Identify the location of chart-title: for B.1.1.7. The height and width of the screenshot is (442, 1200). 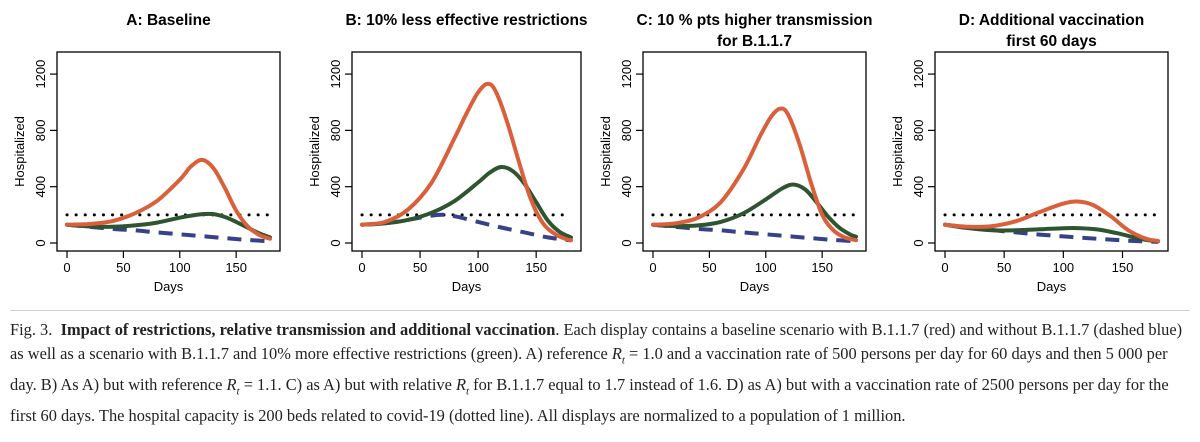
(754, 41).